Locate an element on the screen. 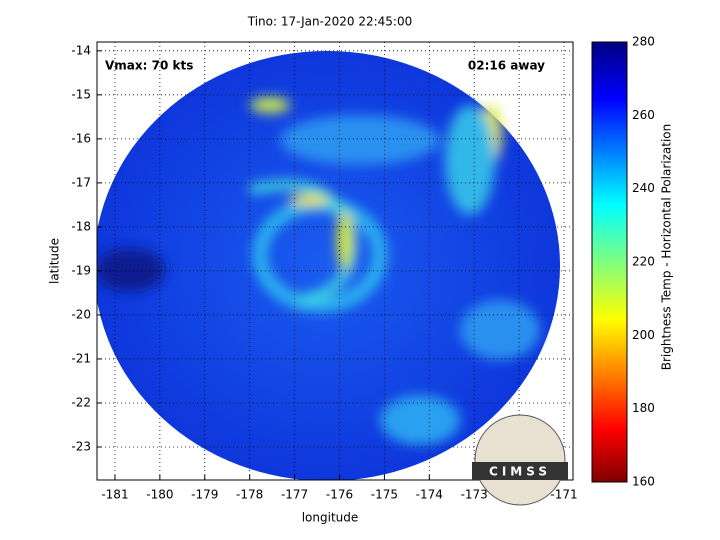  x-tick-label: -175 is located at coordinates (384, 495).